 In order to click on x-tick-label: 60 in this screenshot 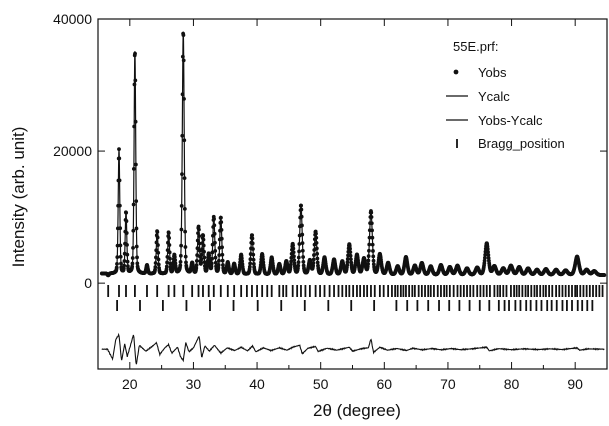, I will do `click(385, 384)`.